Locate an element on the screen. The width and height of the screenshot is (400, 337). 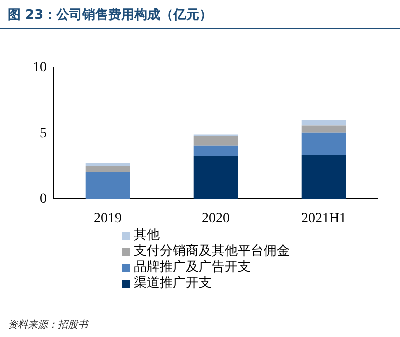
text: 资料来源：招股书 is located at coordinates (48, 325).